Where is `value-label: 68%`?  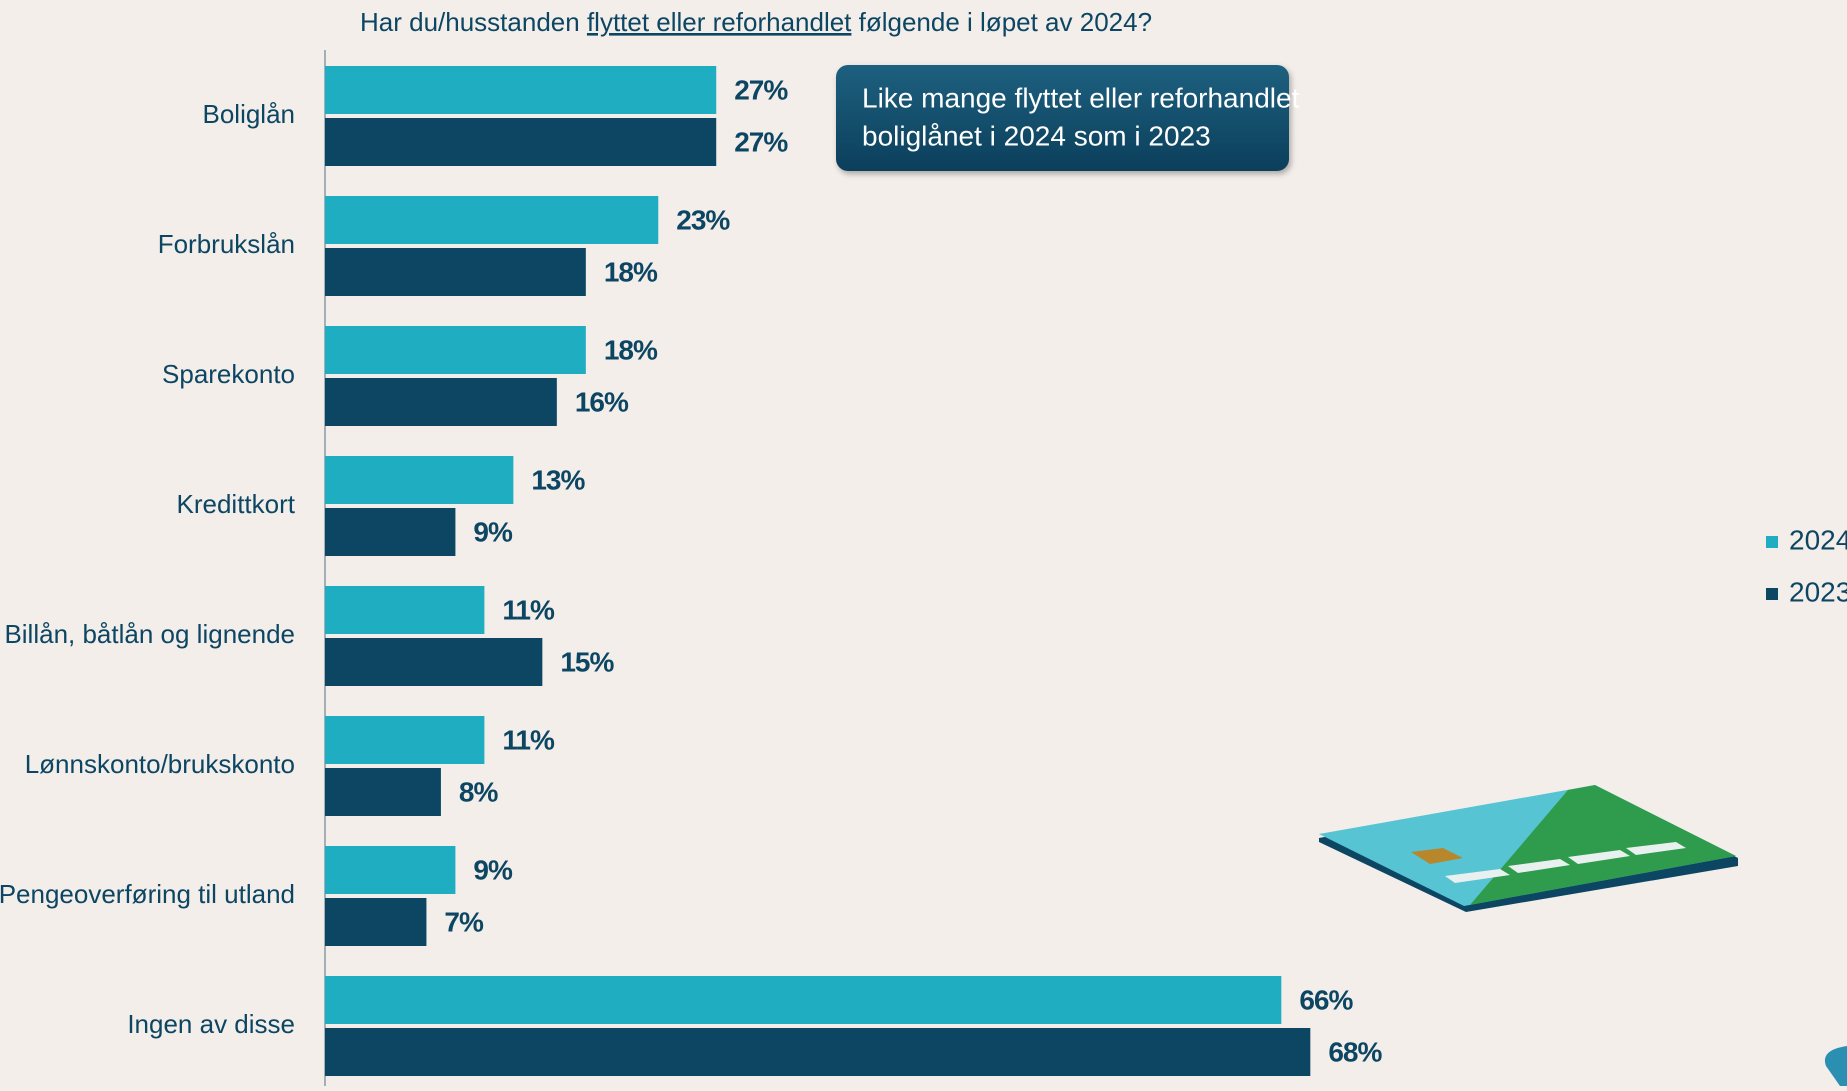 value-label: 68% is located at coordinates (1355, 1051).